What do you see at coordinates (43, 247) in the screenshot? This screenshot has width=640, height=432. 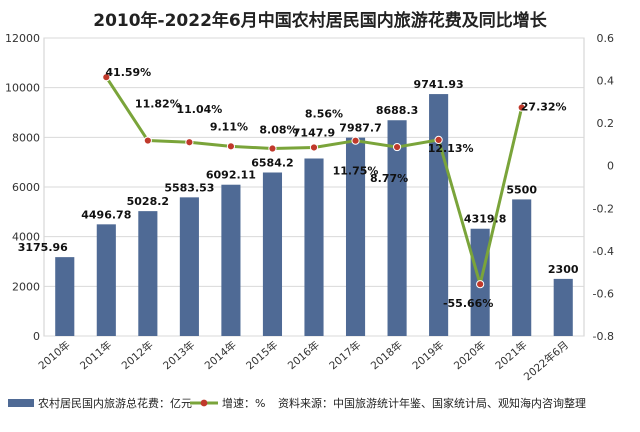 I see `bar-data-label: 3175.96` at bounding box center [43, 247].